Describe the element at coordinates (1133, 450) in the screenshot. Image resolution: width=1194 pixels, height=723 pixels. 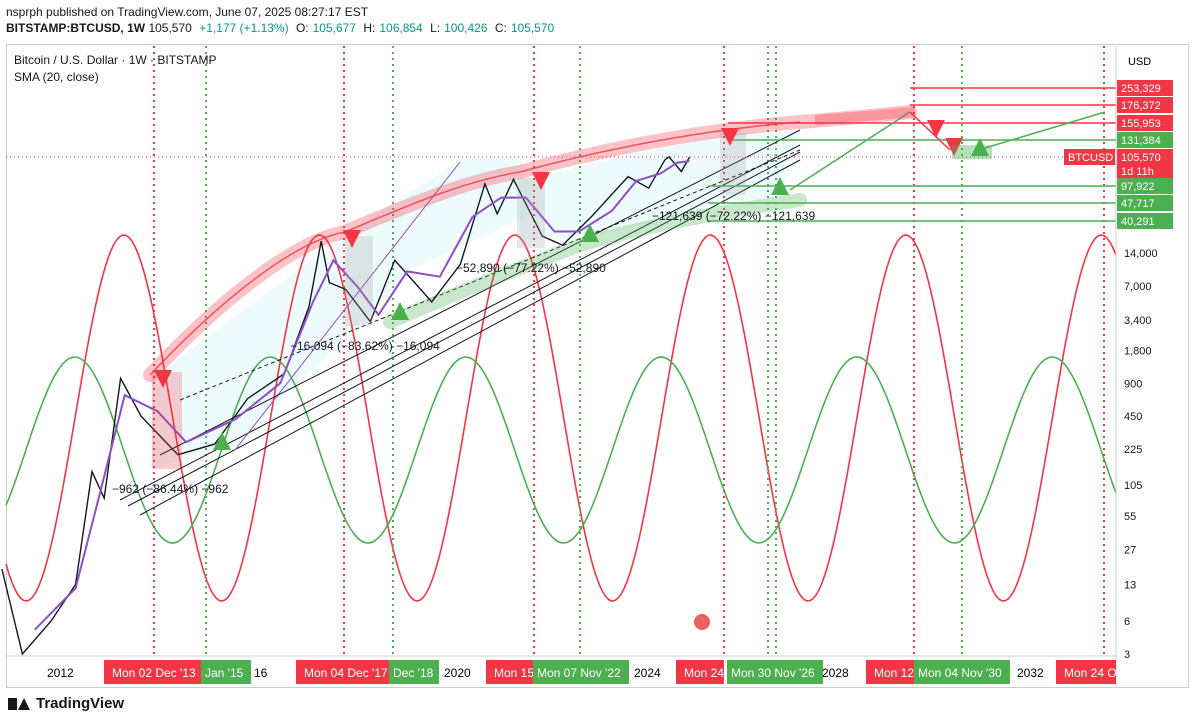
I see `y-tick-label: 225` at that location.